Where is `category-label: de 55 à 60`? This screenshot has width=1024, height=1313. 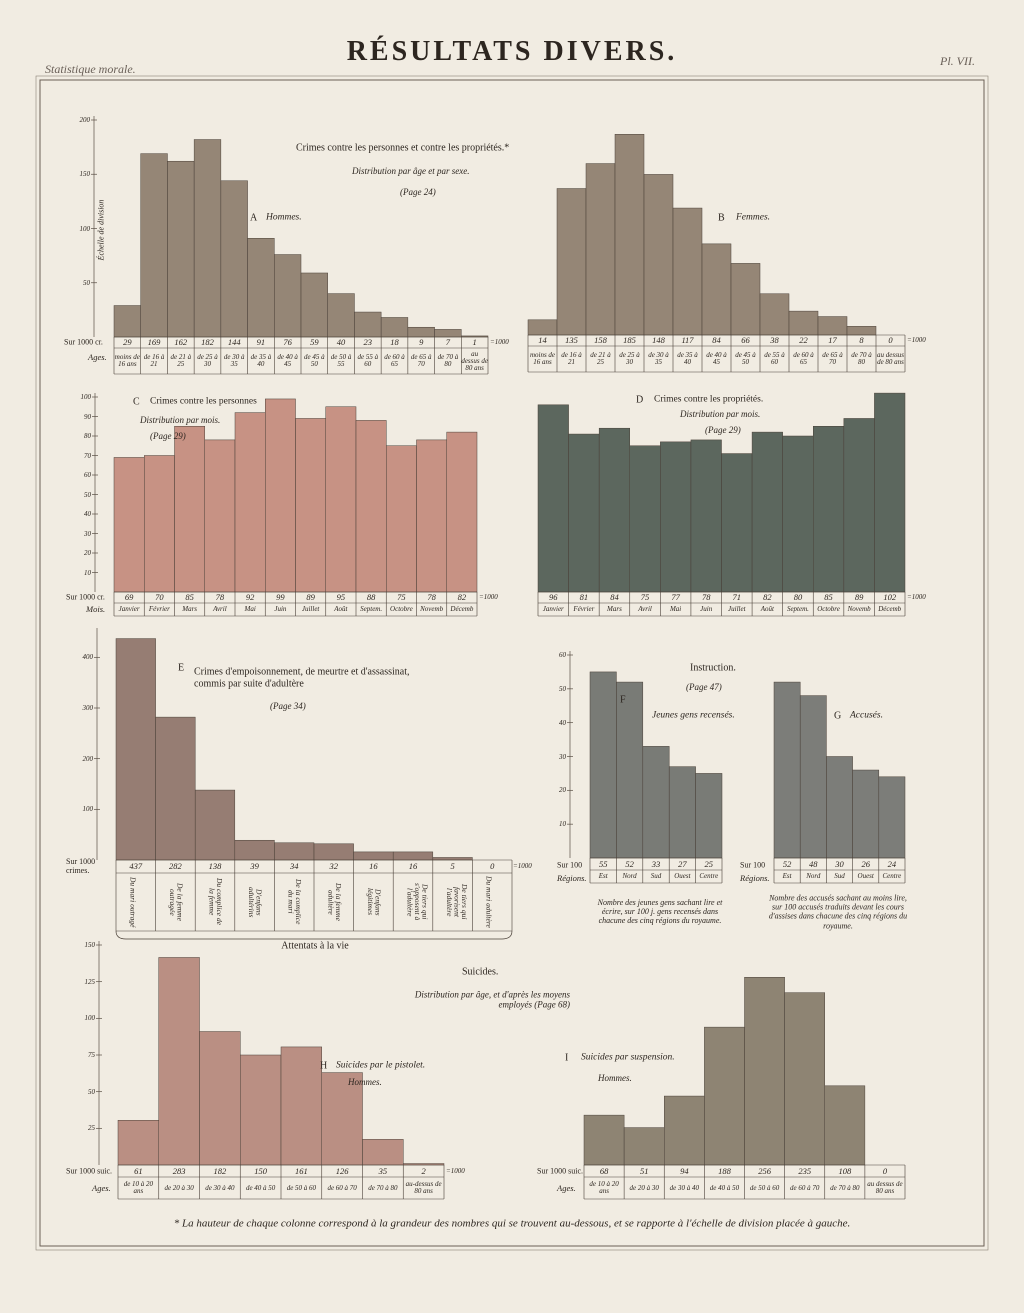 category-label: de 55 à 60 is located at coordinates (774, 358).